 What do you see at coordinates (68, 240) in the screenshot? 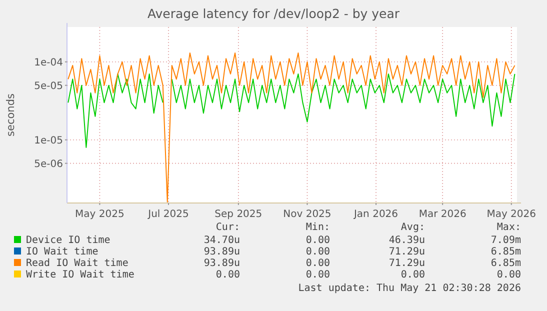
I see `legend-label: Device IO time` at bounding box center [68, 240].